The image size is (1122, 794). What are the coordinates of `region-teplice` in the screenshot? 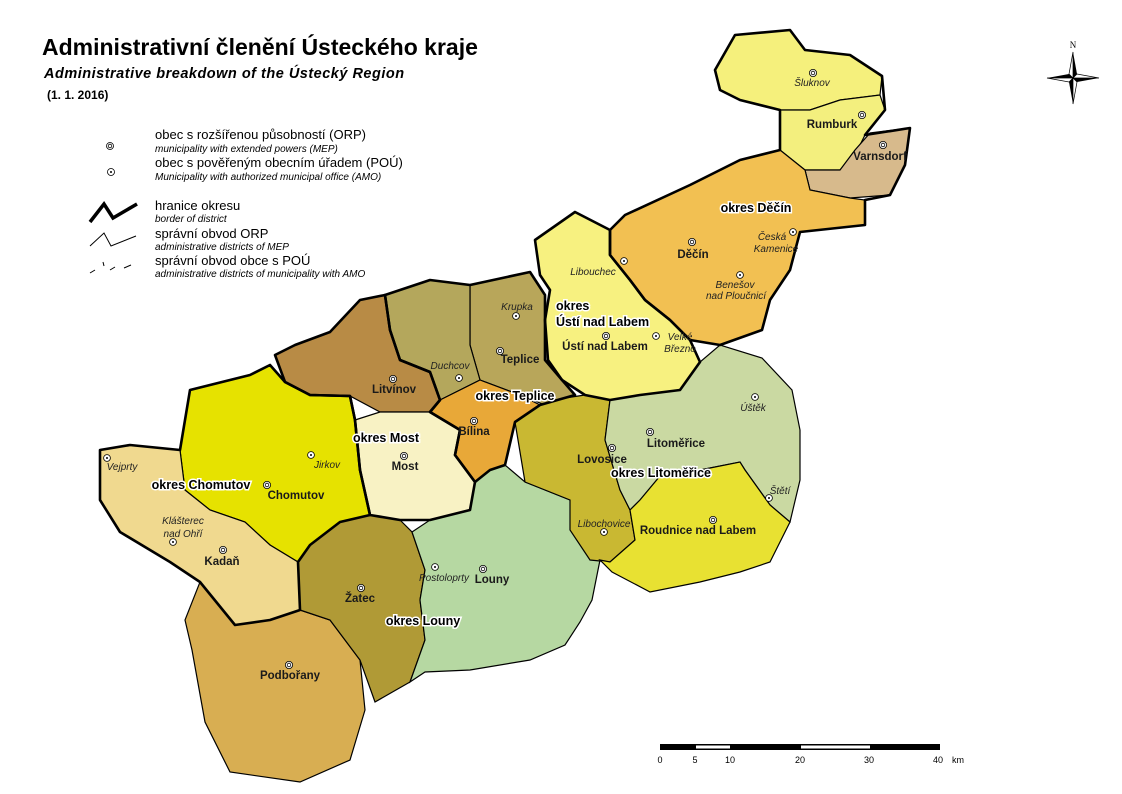 It's located at (523, 338).